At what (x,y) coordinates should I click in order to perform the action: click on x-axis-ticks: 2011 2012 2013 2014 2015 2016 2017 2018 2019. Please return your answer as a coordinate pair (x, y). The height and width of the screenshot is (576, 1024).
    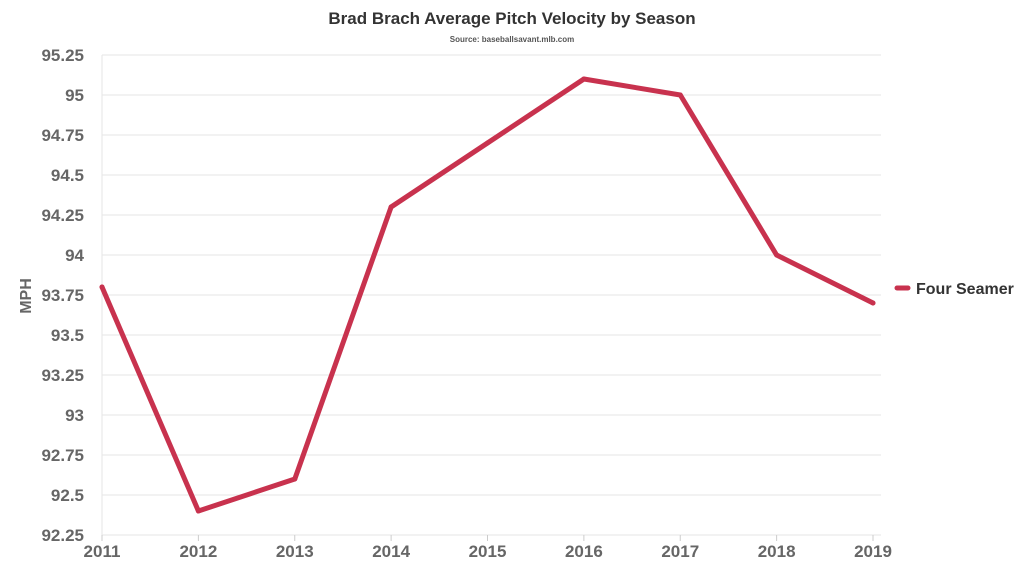
    Looking at the image, I should click on (488, 548).